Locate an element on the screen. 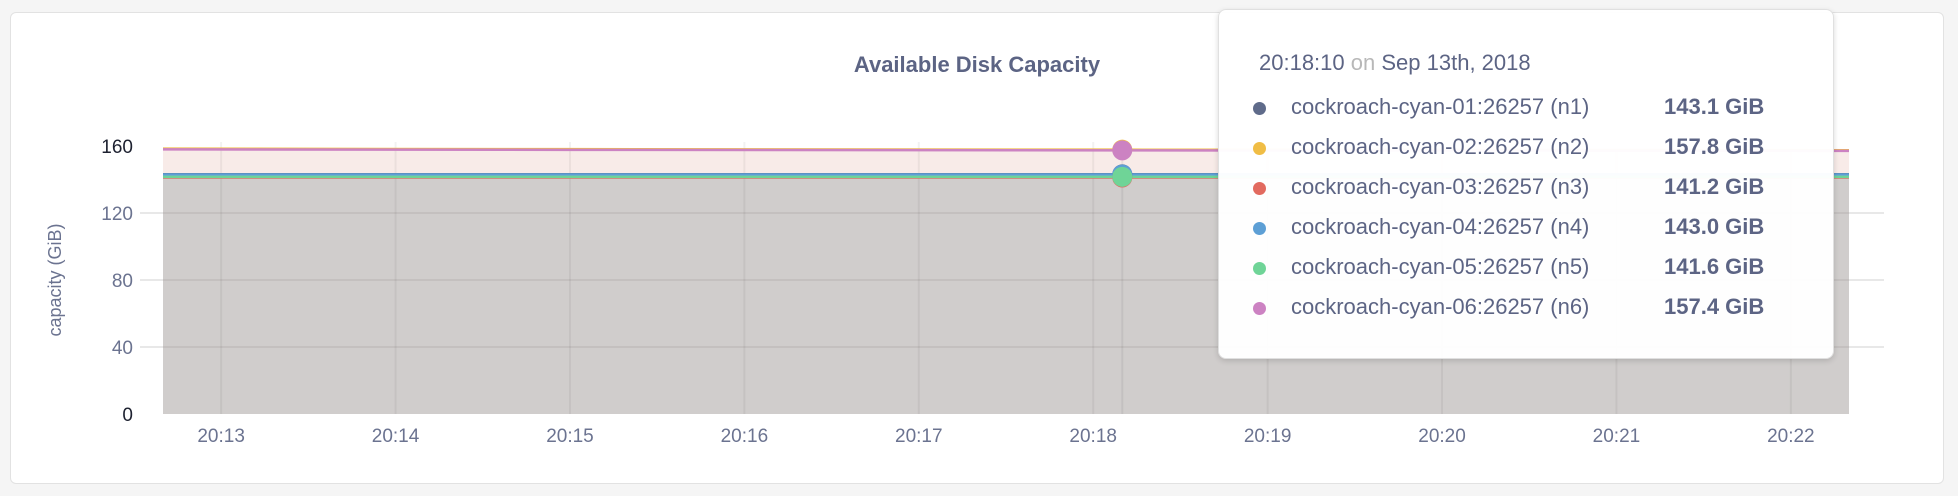 The height and width of the screenshot is (496, 1958). tooltip-row: cockroach-cyan-06:26257 (n6) 157.4 GiB is located at coordinates (1533, 309).